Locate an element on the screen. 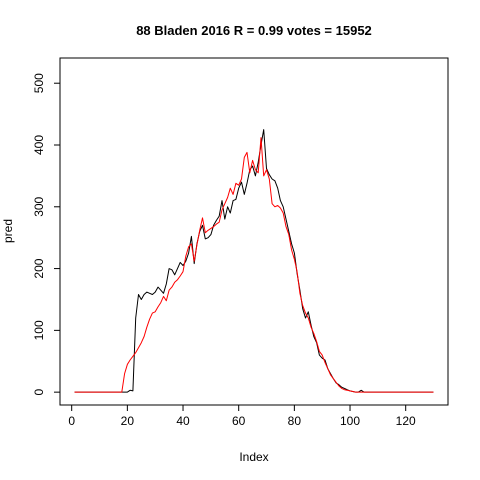 This screenshot has width=480, height=480. y-axis: 0 100 200 300 400 500 is located at coordinates (46, 234).